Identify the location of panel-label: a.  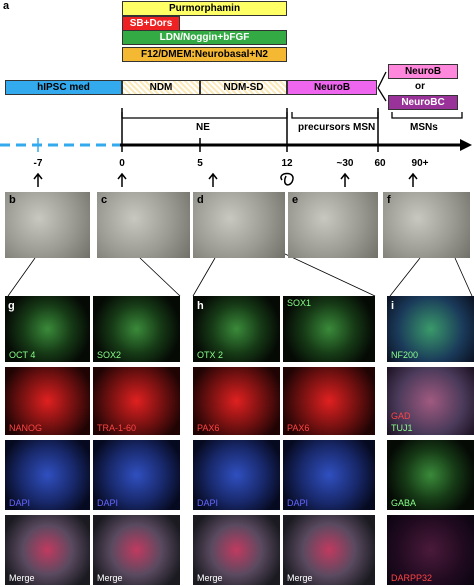
(6, 6).